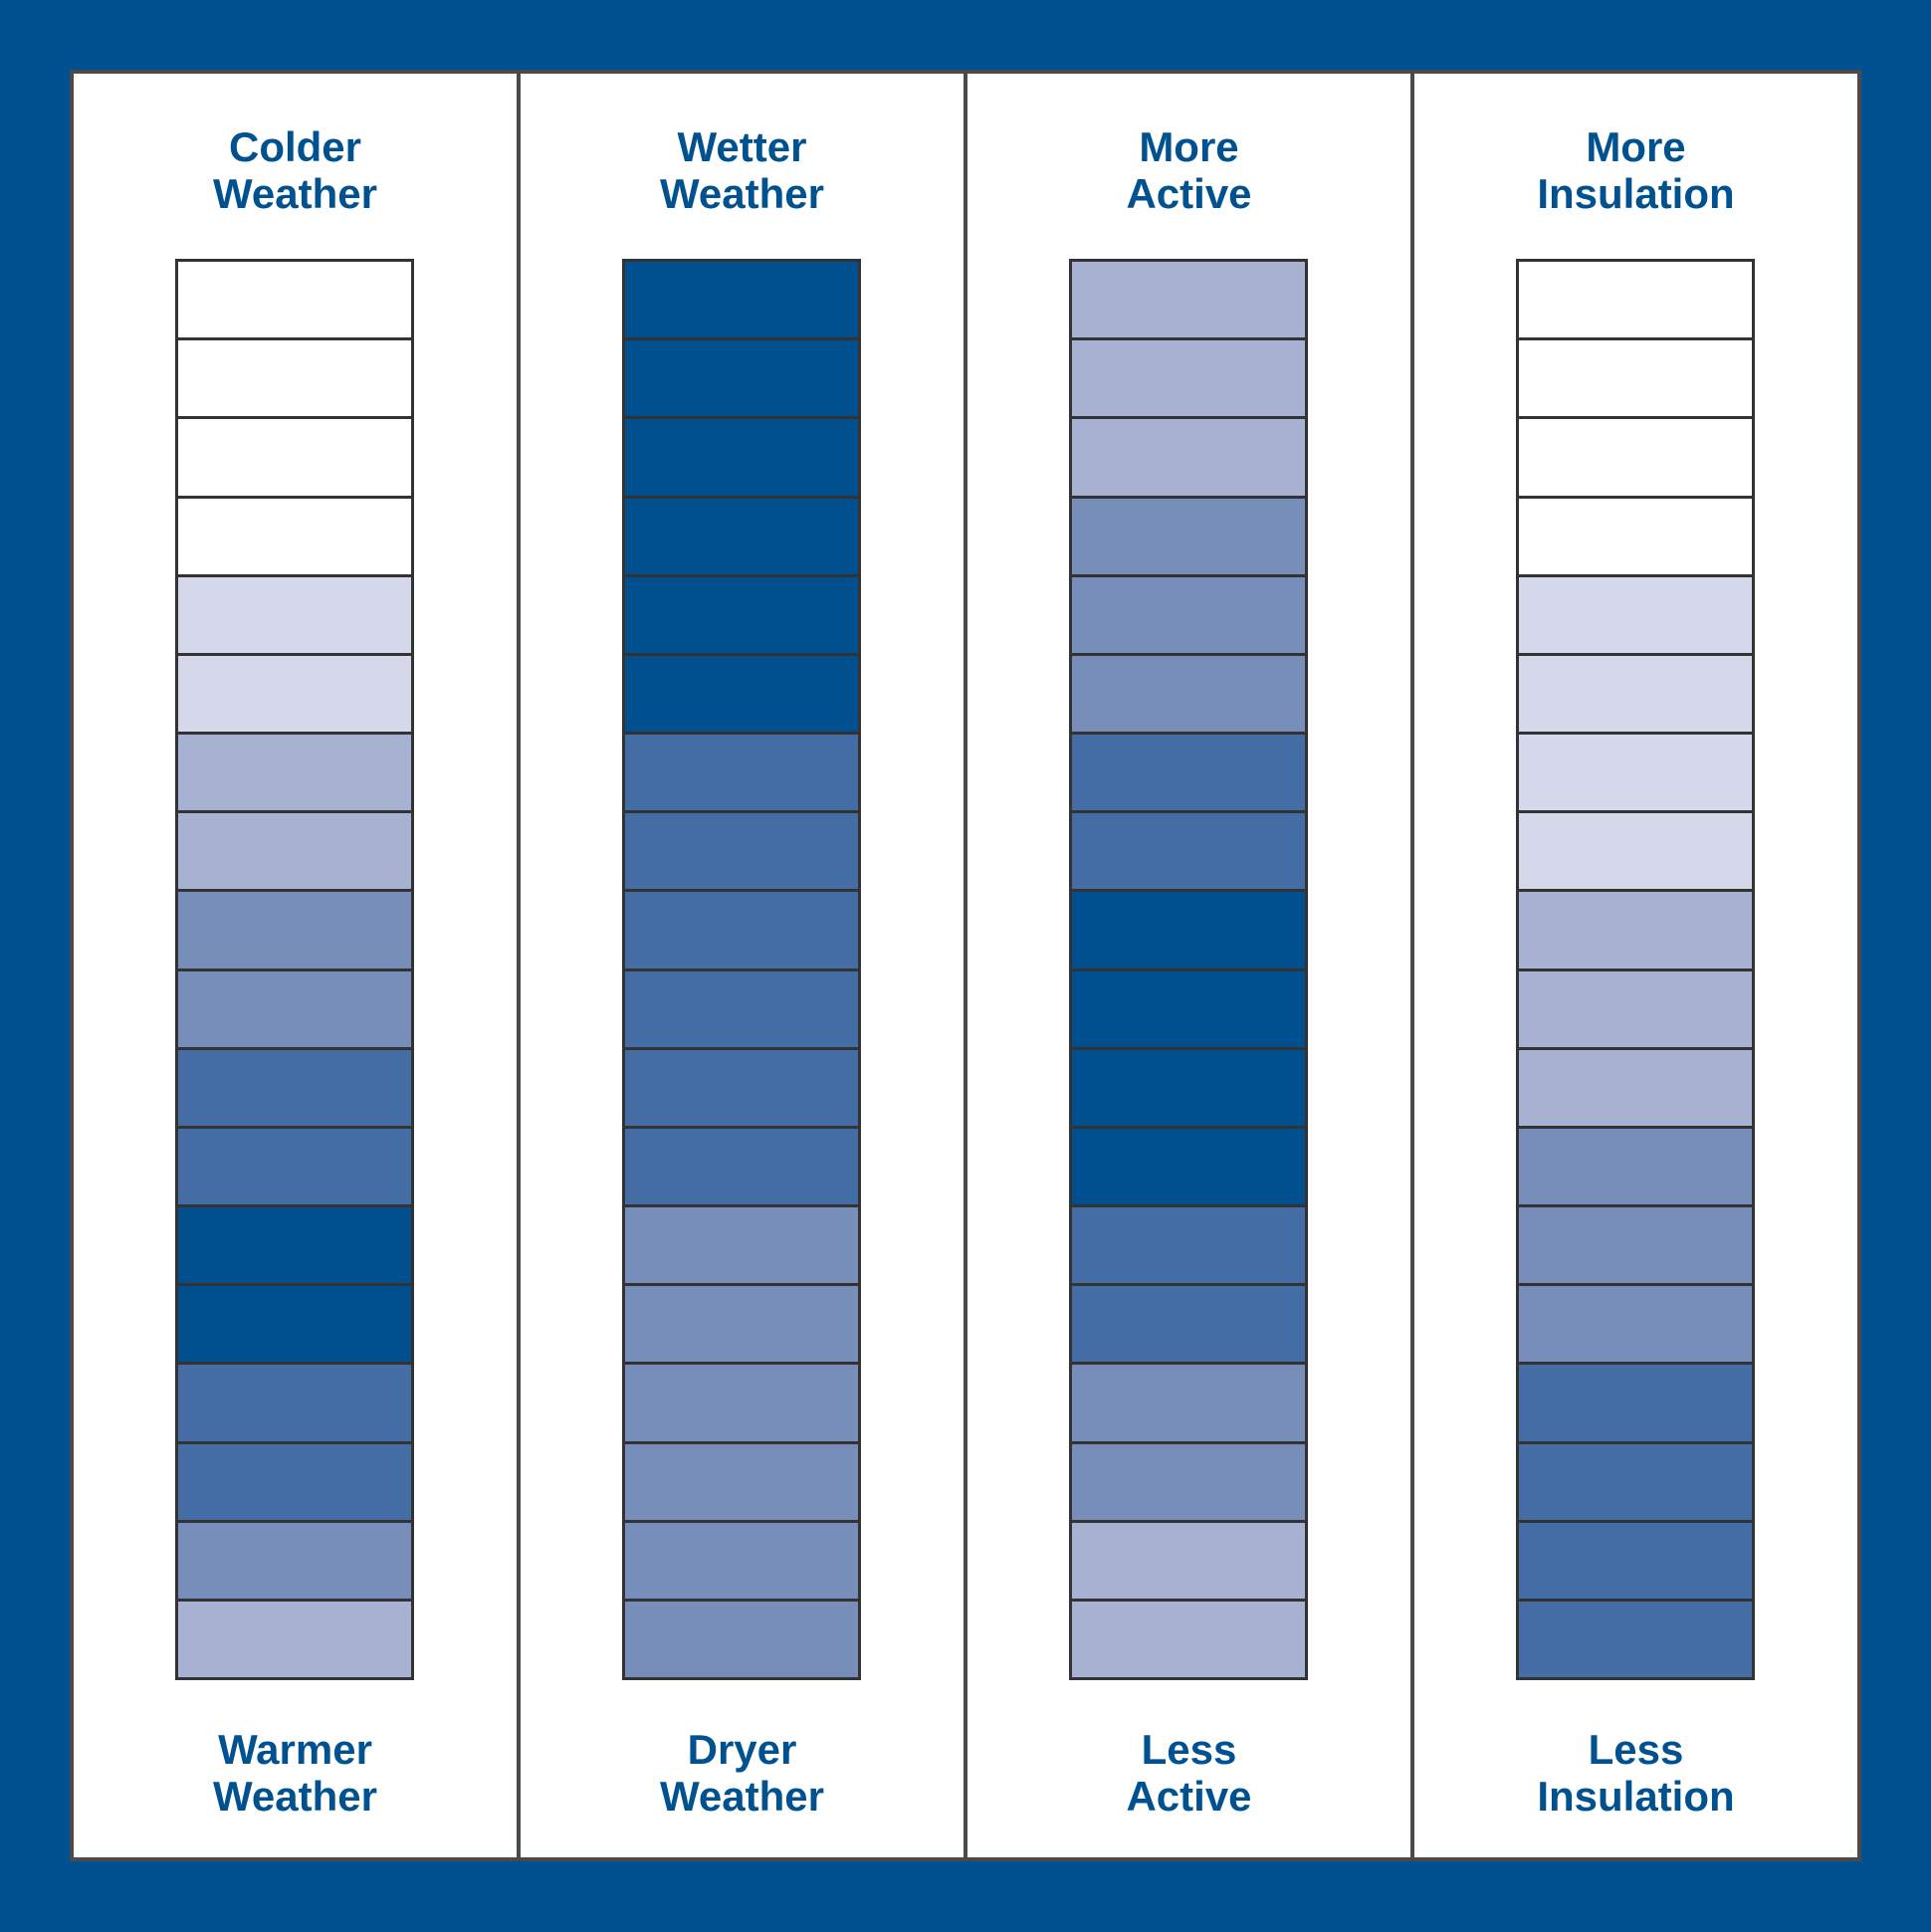 This screenshot has height=1932, width=1931. I want to click on column-bottom-label: Dryer Weather, so click(742, 1773).